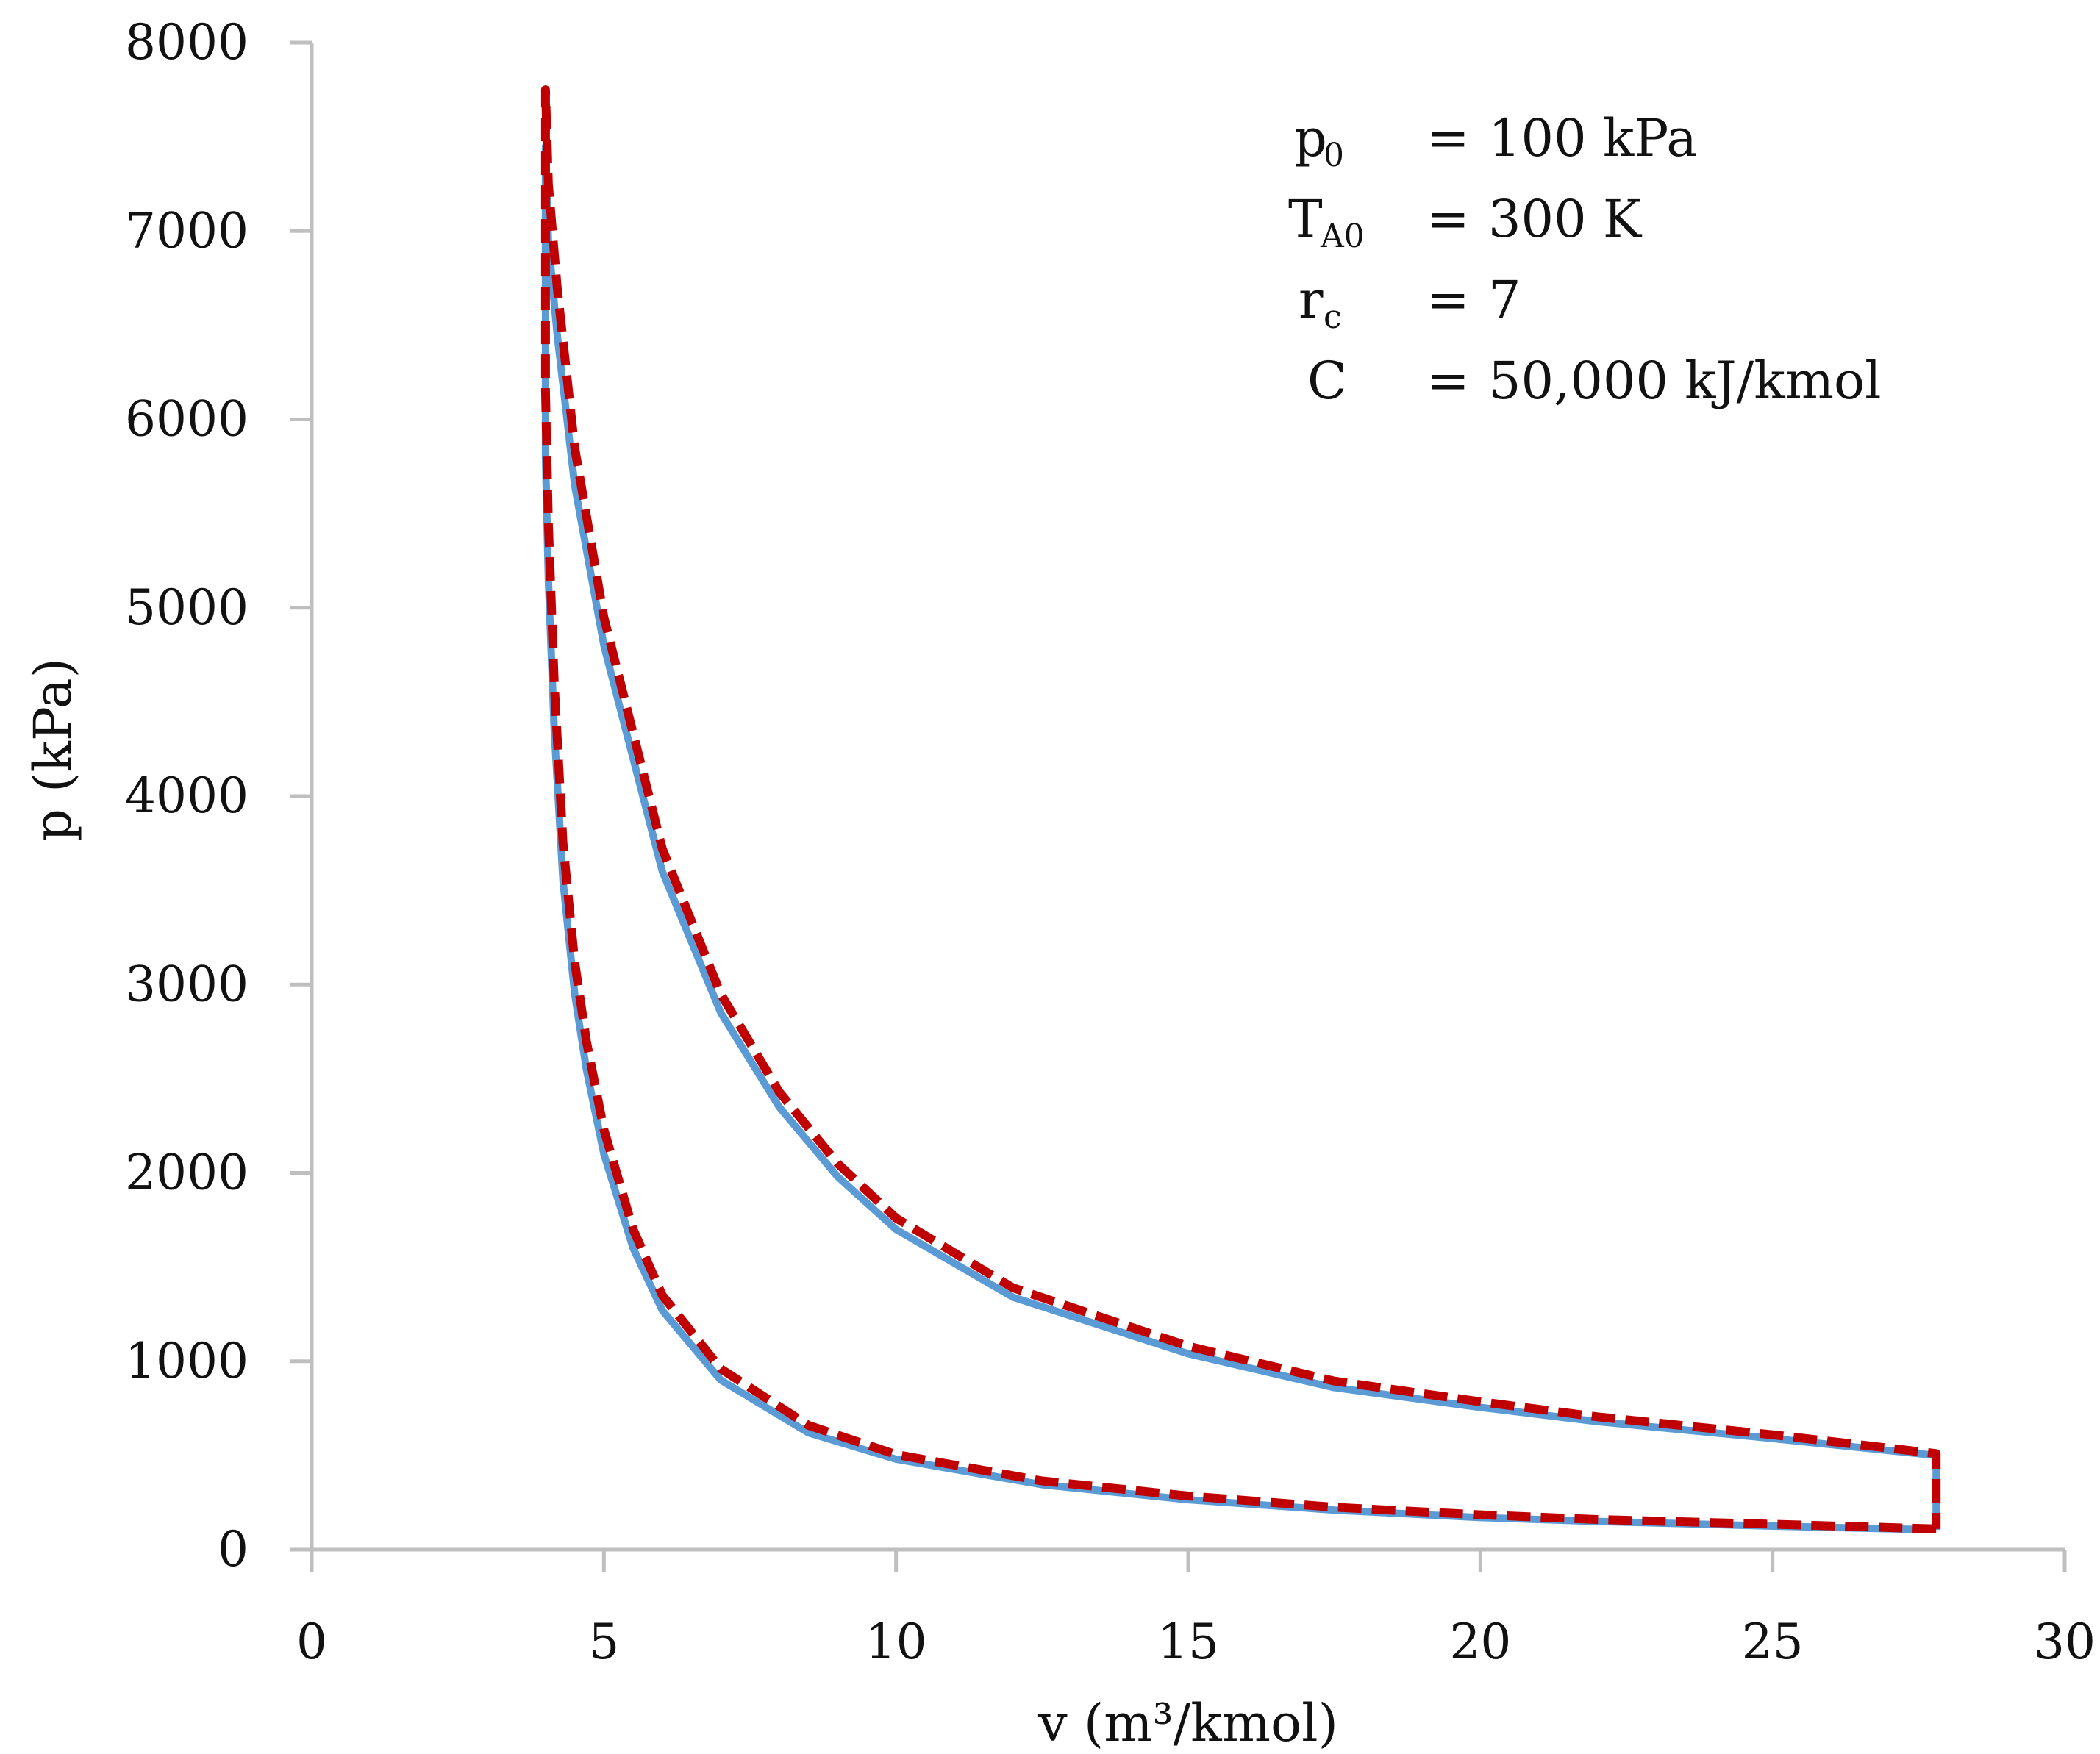 This screenshot has width=2100, height=1754. I want to click on anno-sub-ta0: A0, so click(1343, 236).